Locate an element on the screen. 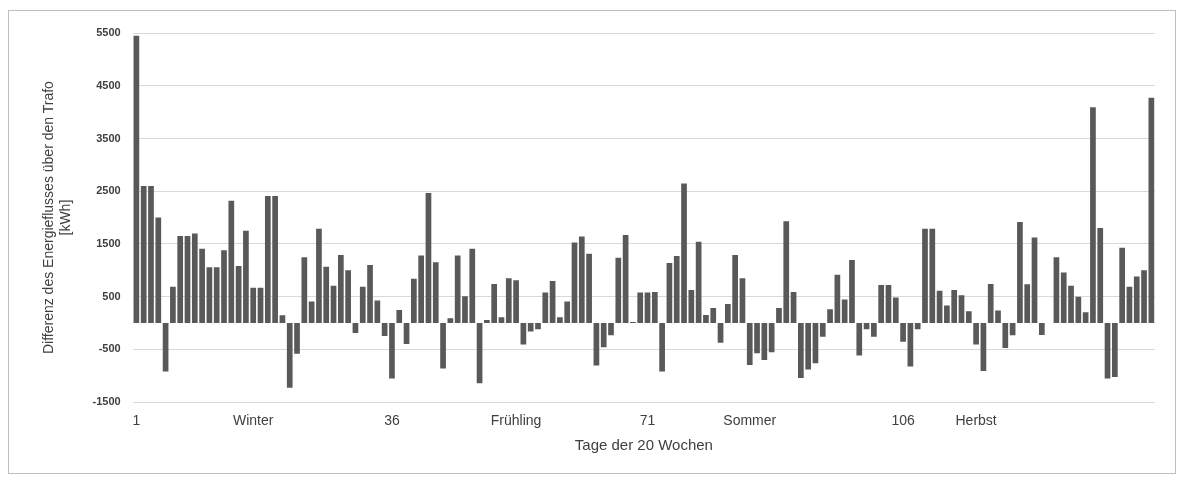 Image resolution: width=1181 pixels, height=481 pixels. y-tick-label: 3500 is located at coordinates (108, 137).